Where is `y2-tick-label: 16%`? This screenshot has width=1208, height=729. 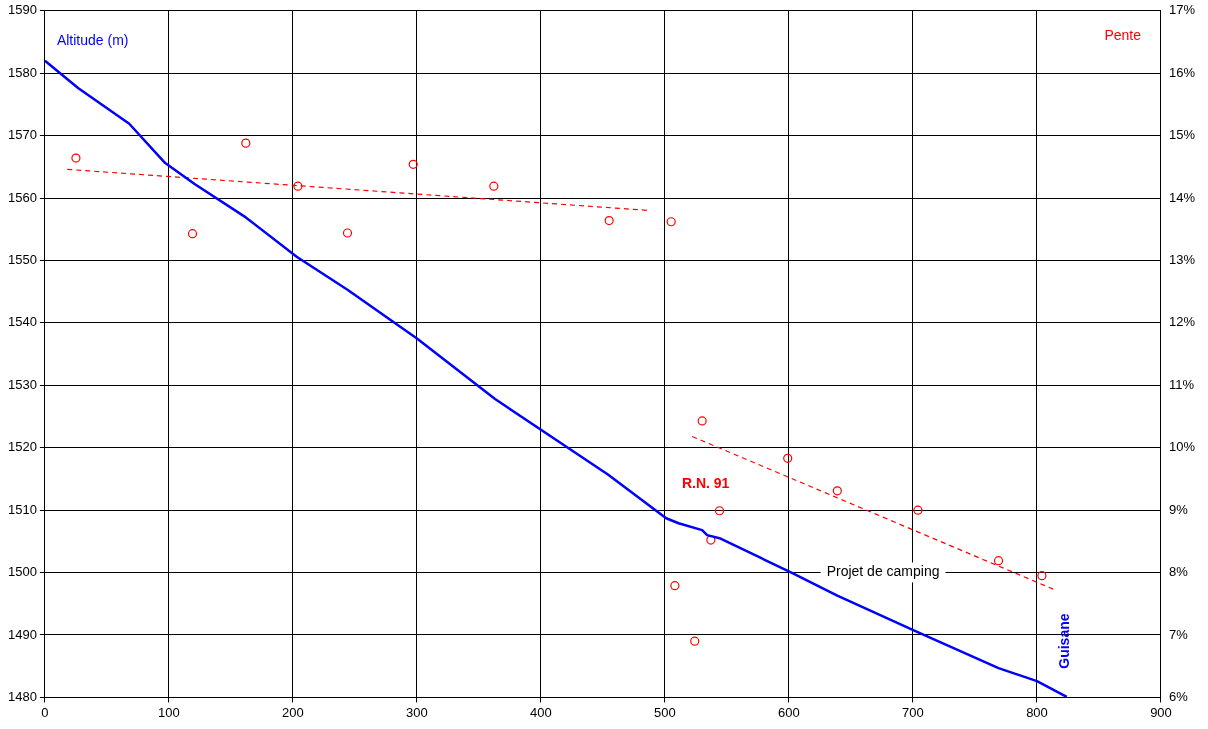 y2-tick-label: 16% is located at coordinates (1182, 72).